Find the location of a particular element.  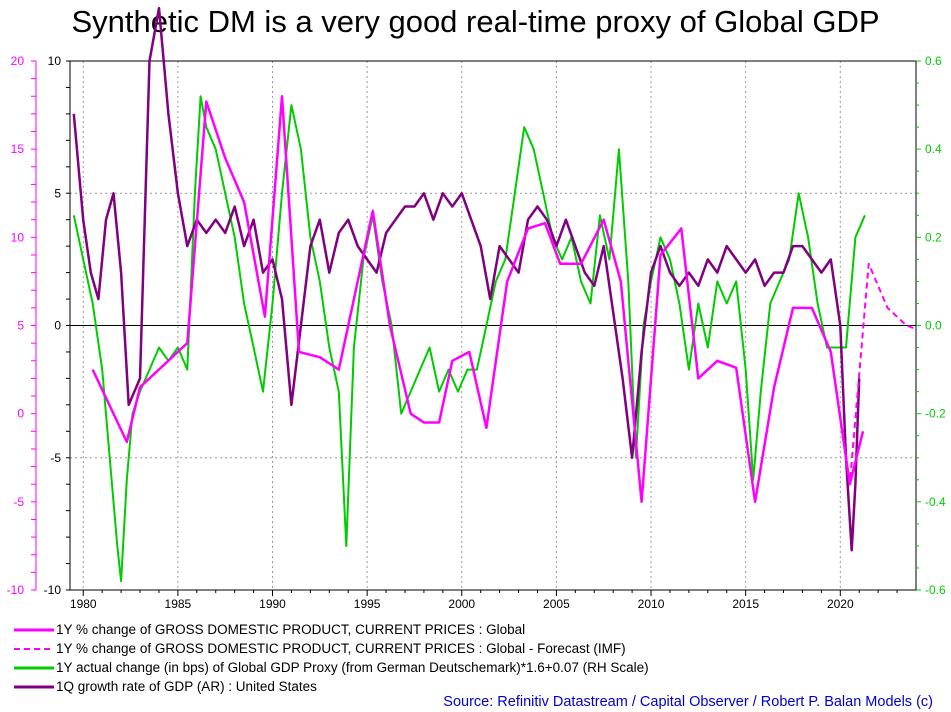

left-outer-tick-label: -10 is located at coordinates (16, 590).